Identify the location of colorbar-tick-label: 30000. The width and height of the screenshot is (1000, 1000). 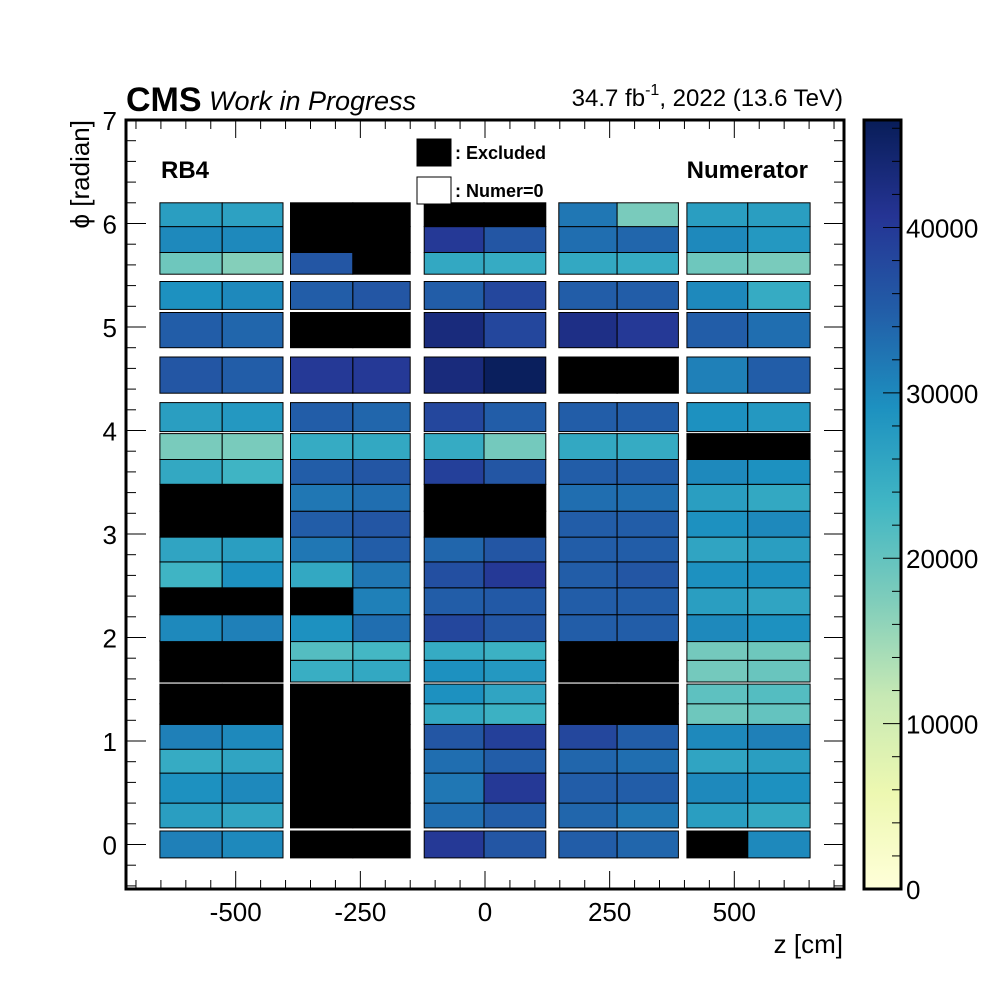
(942, 394).